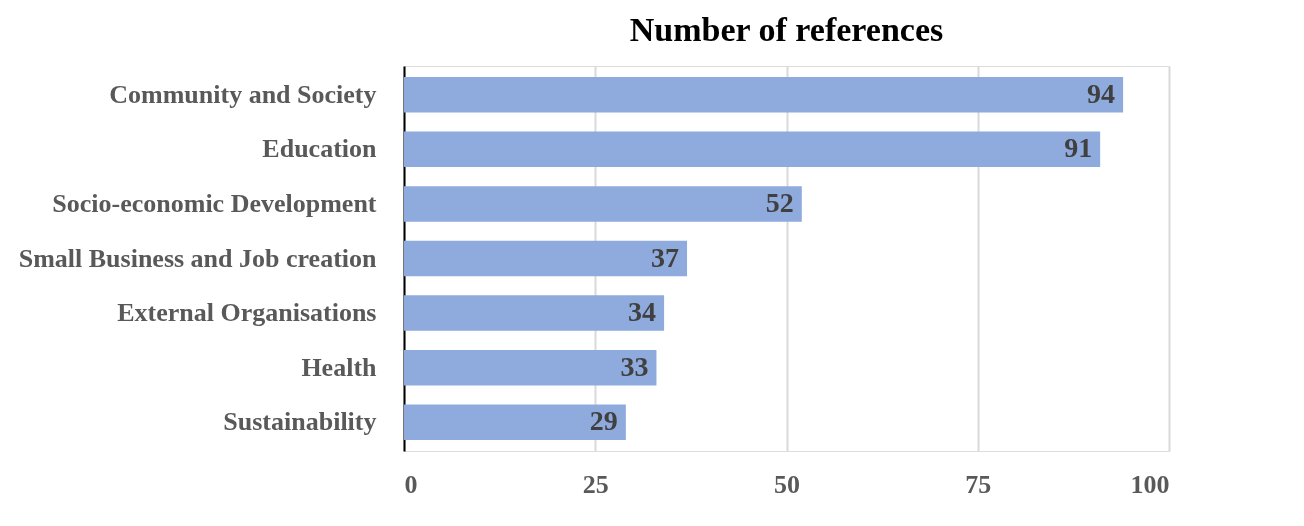 The image size is (1304, 526). I want to click on data-label: 94, so click(1101, 93).